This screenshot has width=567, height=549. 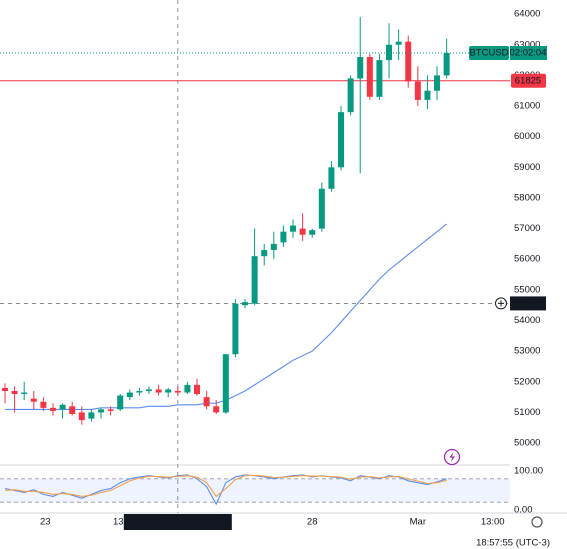 I want to click on crosshair-price-box, so click(x=528, y=303).